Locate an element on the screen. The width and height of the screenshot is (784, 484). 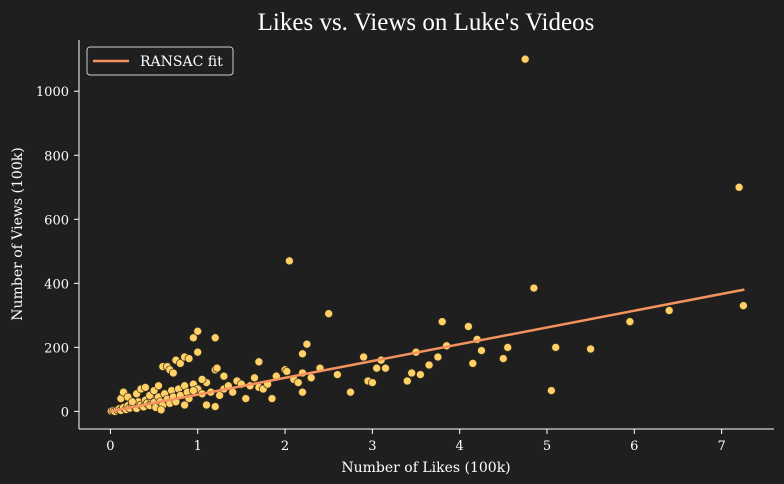
x-tick-label: 7 is located at coordinates (721, 446).